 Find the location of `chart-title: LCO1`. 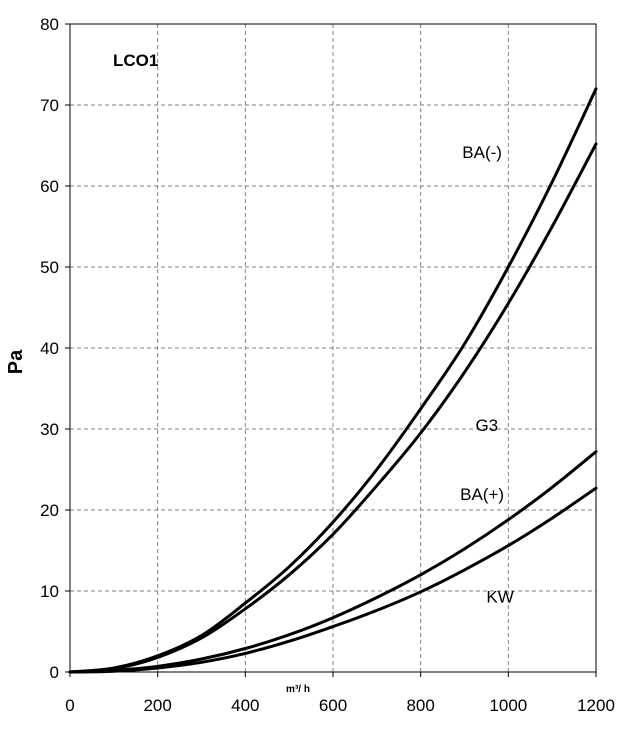

chart-title: LCO1 is located at coordinates (135, 60).